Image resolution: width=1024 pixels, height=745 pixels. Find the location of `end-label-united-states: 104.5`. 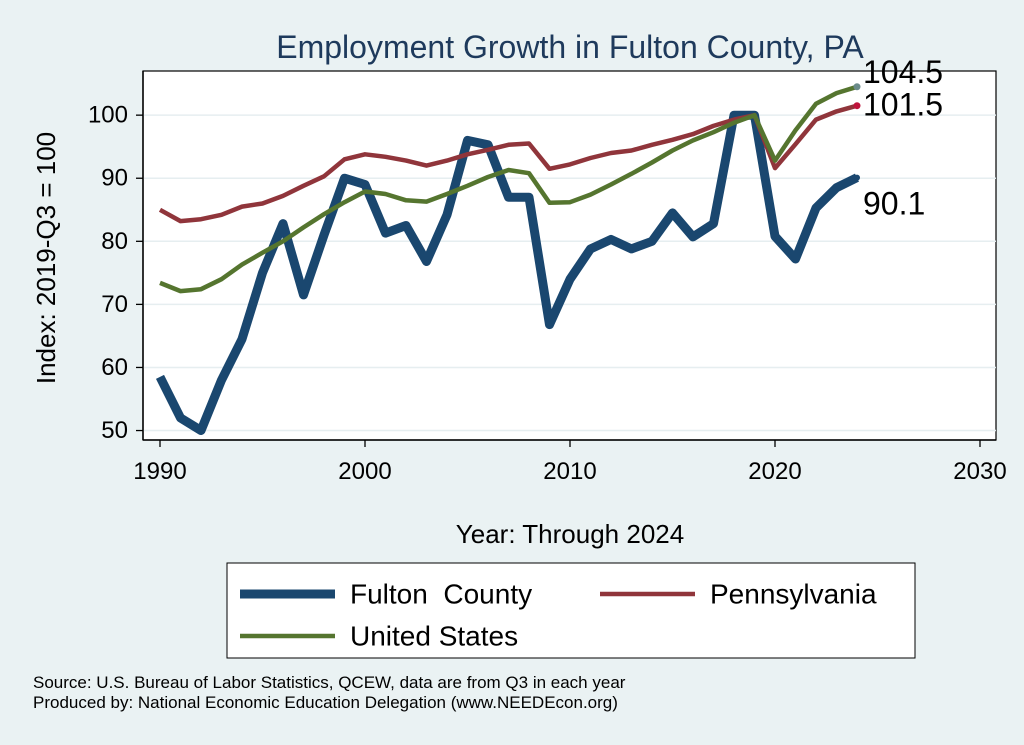

end-label-united-states: 104.5 is located at coordinates (903, 72).